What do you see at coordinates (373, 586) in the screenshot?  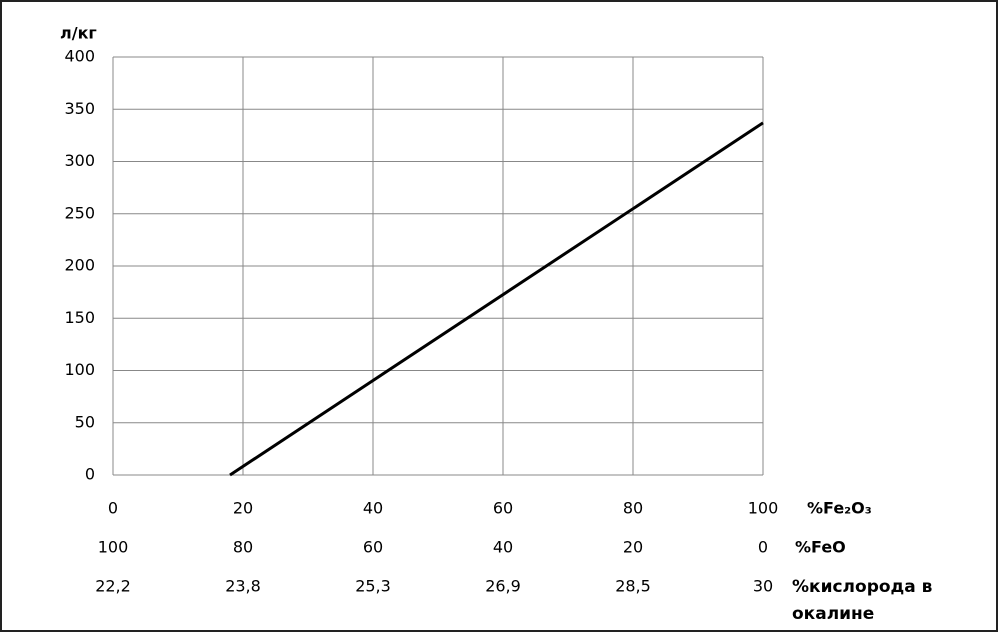 I see `extra-tick-label: 25,3` at bounding box center [373, 586].